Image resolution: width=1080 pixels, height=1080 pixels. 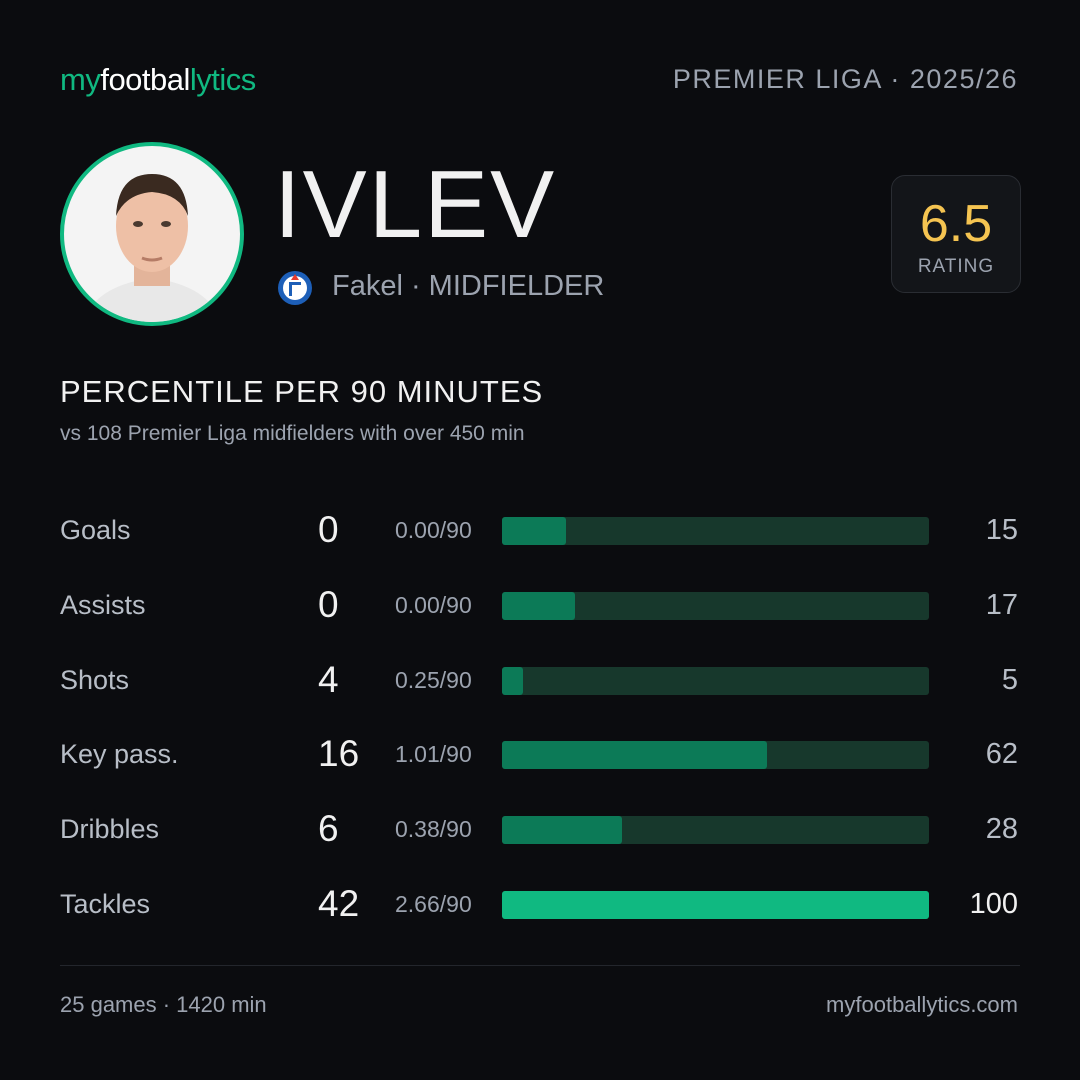 What do you see at coordinates (1001, 530) in the screenshot?
I see `stat-percentile: 15` at bounding box center [1001, 530].